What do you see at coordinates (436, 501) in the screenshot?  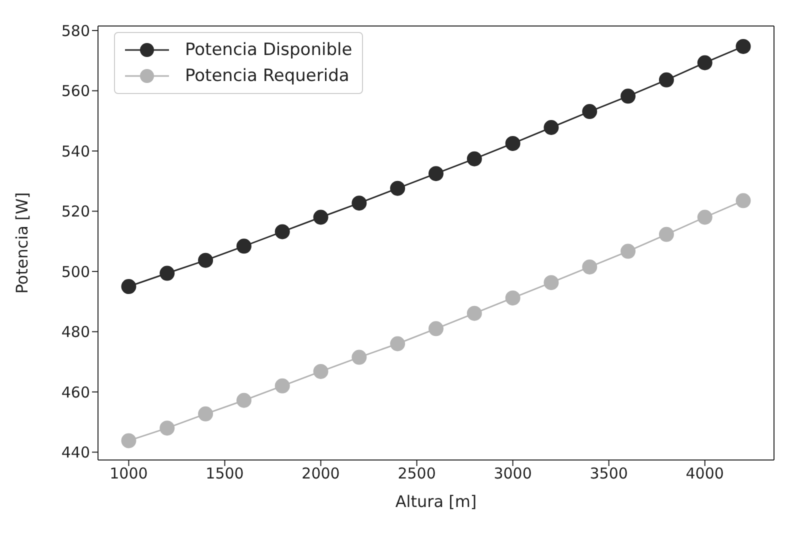 I see `x-axis-title: Altura [m]` at bounding box center [436, 501].